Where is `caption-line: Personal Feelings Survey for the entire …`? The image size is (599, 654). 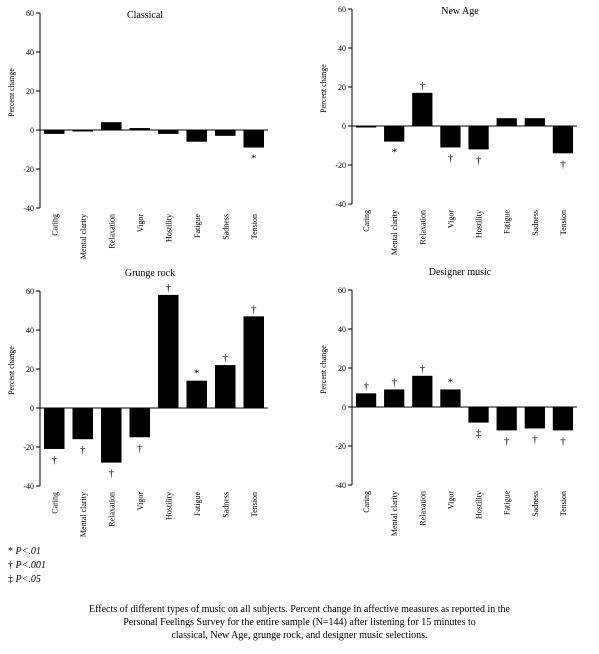
caption-line: Personal Feelings Survey for the entire … is located at coordinates (299, 622).